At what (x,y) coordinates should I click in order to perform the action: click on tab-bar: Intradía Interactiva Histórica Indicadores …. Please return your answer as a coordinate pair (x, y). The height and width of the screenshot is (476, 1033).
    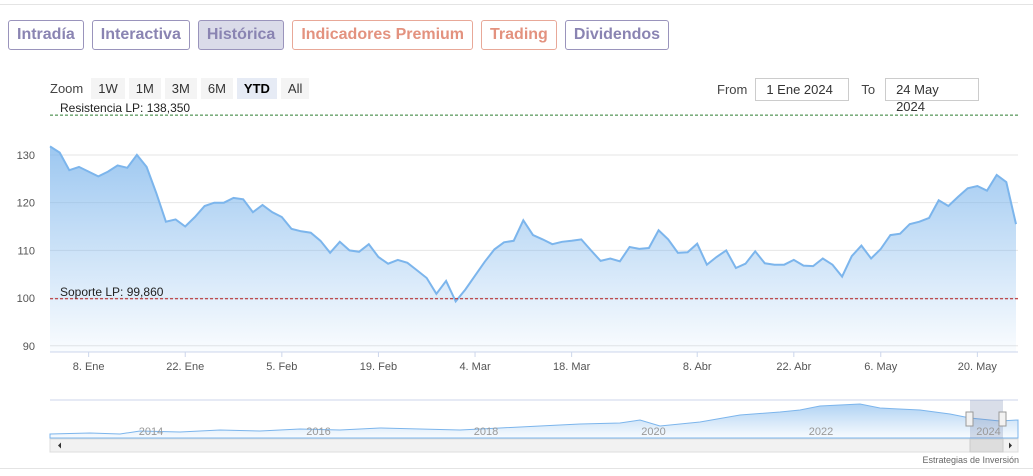
    Looking at the image, I should click on (339, 35).